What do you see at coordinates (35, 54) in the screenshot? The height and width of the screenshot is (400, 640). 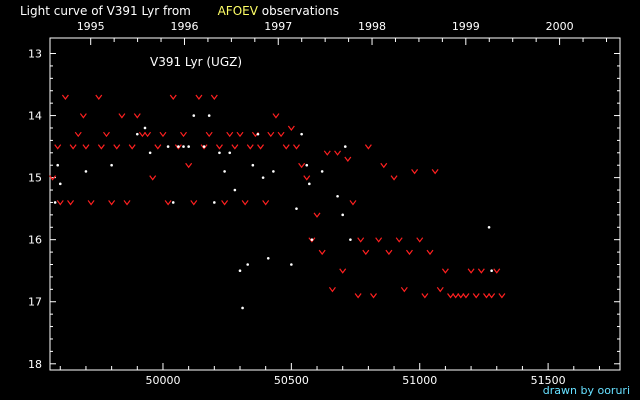 I see `y-tick-label: 13` at bounding box center [35, 54].